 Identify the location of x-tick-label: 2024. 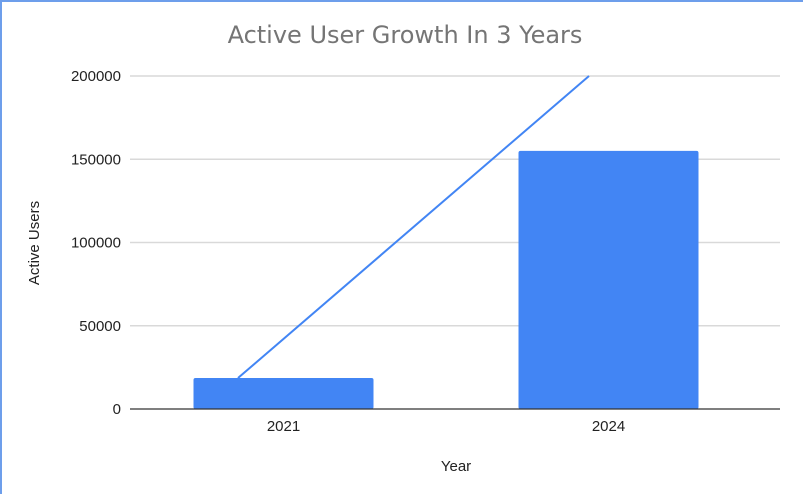
(608, 426).